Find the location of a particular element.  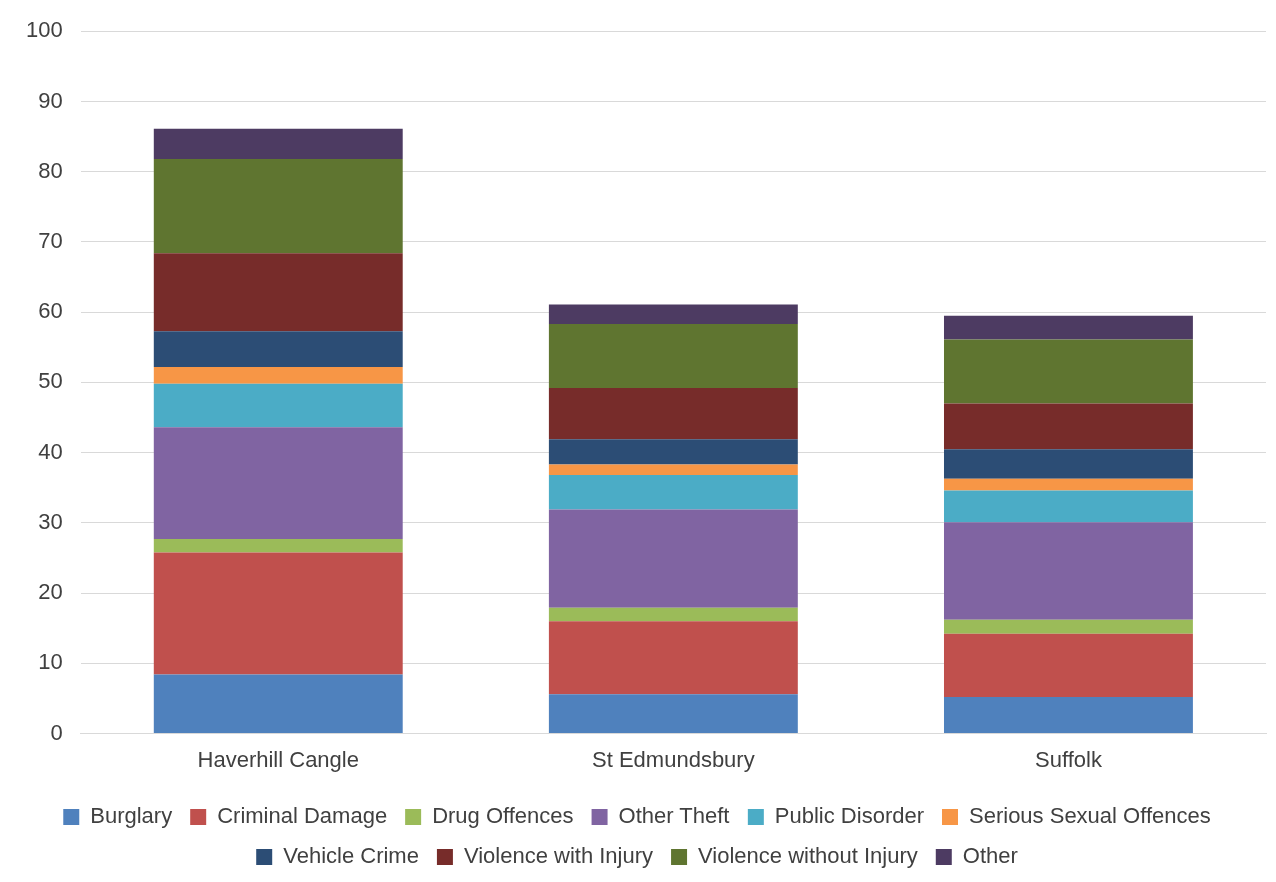

y-tick-label: 90 is located at coordinates (50, 100).